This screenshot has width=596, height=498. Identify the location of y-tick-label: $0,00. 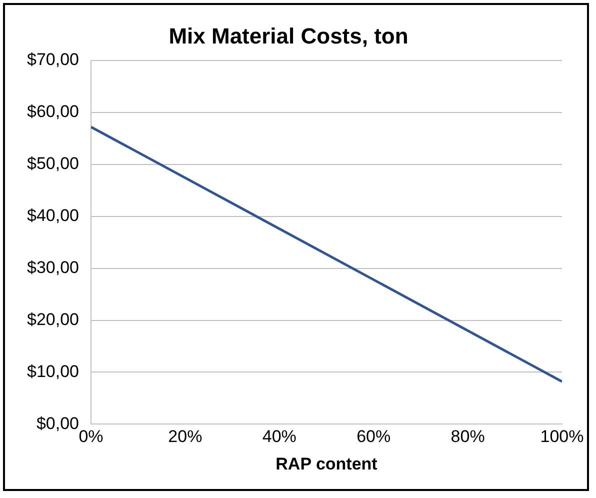
(57, 423).